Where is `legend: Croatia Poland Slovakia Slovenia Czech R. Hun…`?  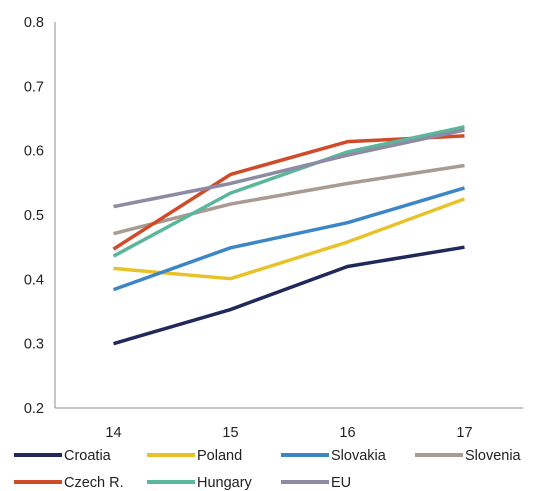 legend: Croatia Poland Slovakia Slovenia Czech R. Hun… is located at coordinates (268, 469).